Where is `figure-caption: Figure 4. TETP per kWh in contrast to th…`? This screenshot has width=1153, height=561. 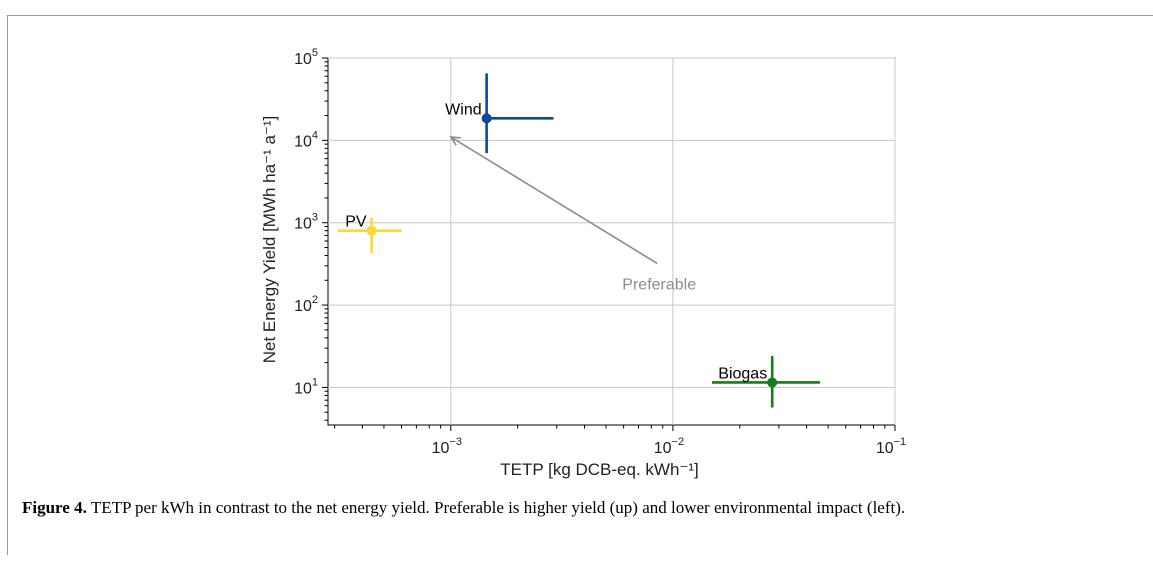
figure-caption: Figure 4. TETP per kWh in contrast to th… is located at coordinates (582, 508).